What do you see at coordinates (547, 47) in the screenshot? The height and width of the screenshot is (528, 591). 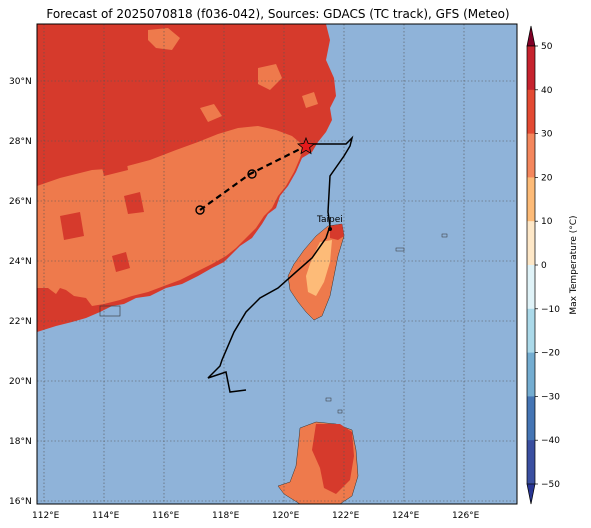 I see `colorbar-tick-label: 50` at bounding box center [547, 47].